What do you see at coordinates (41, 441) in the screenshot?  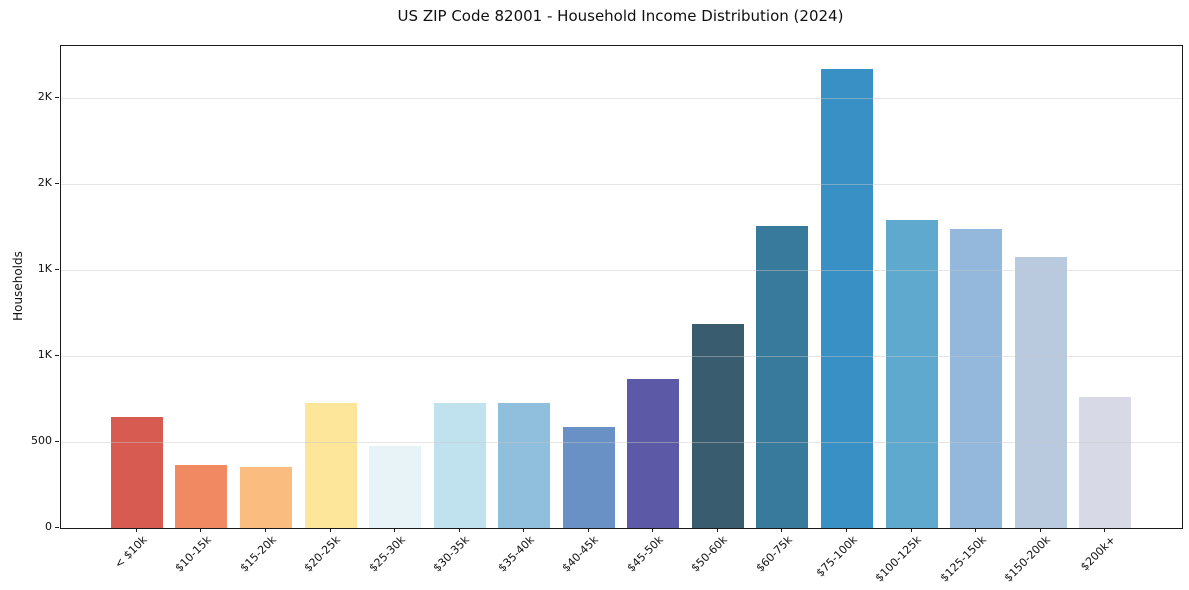 I see `y-tick-label: 500` at bounding box center [41, 441].